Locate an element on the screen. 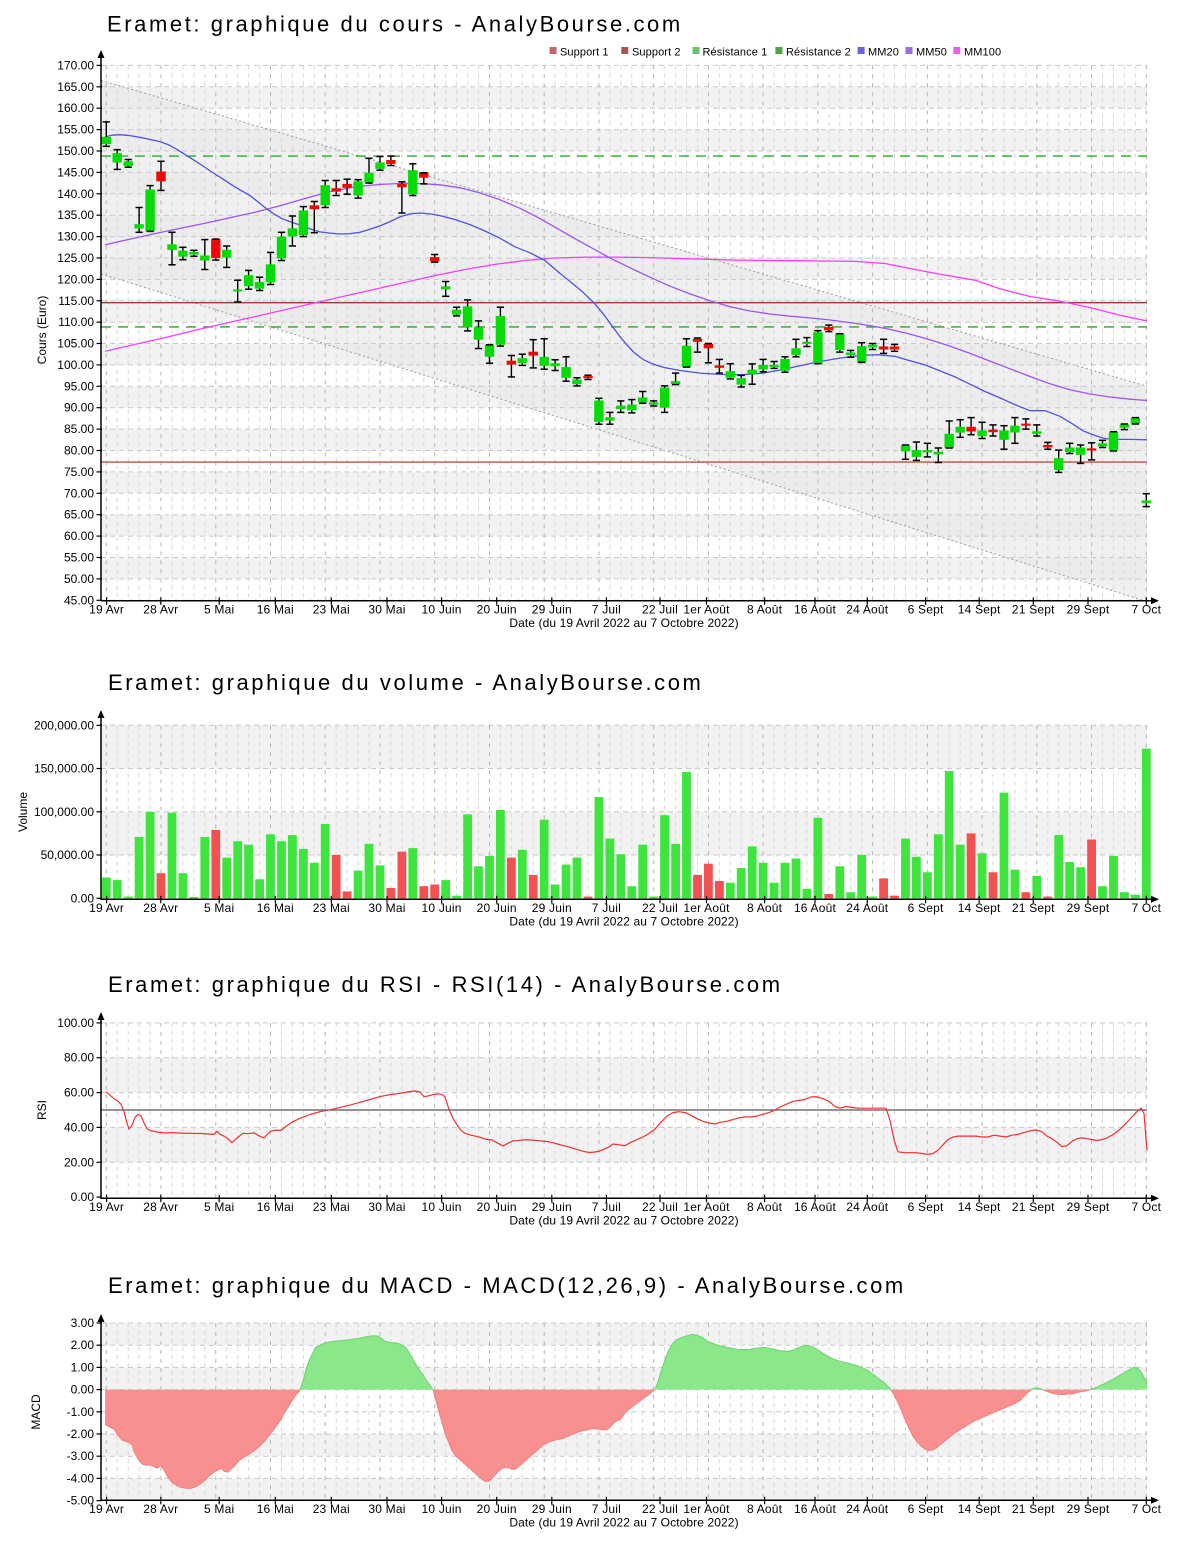 The image size is (1200, 1550). svg-text: 80.00 is located at coordinates (79, 451).